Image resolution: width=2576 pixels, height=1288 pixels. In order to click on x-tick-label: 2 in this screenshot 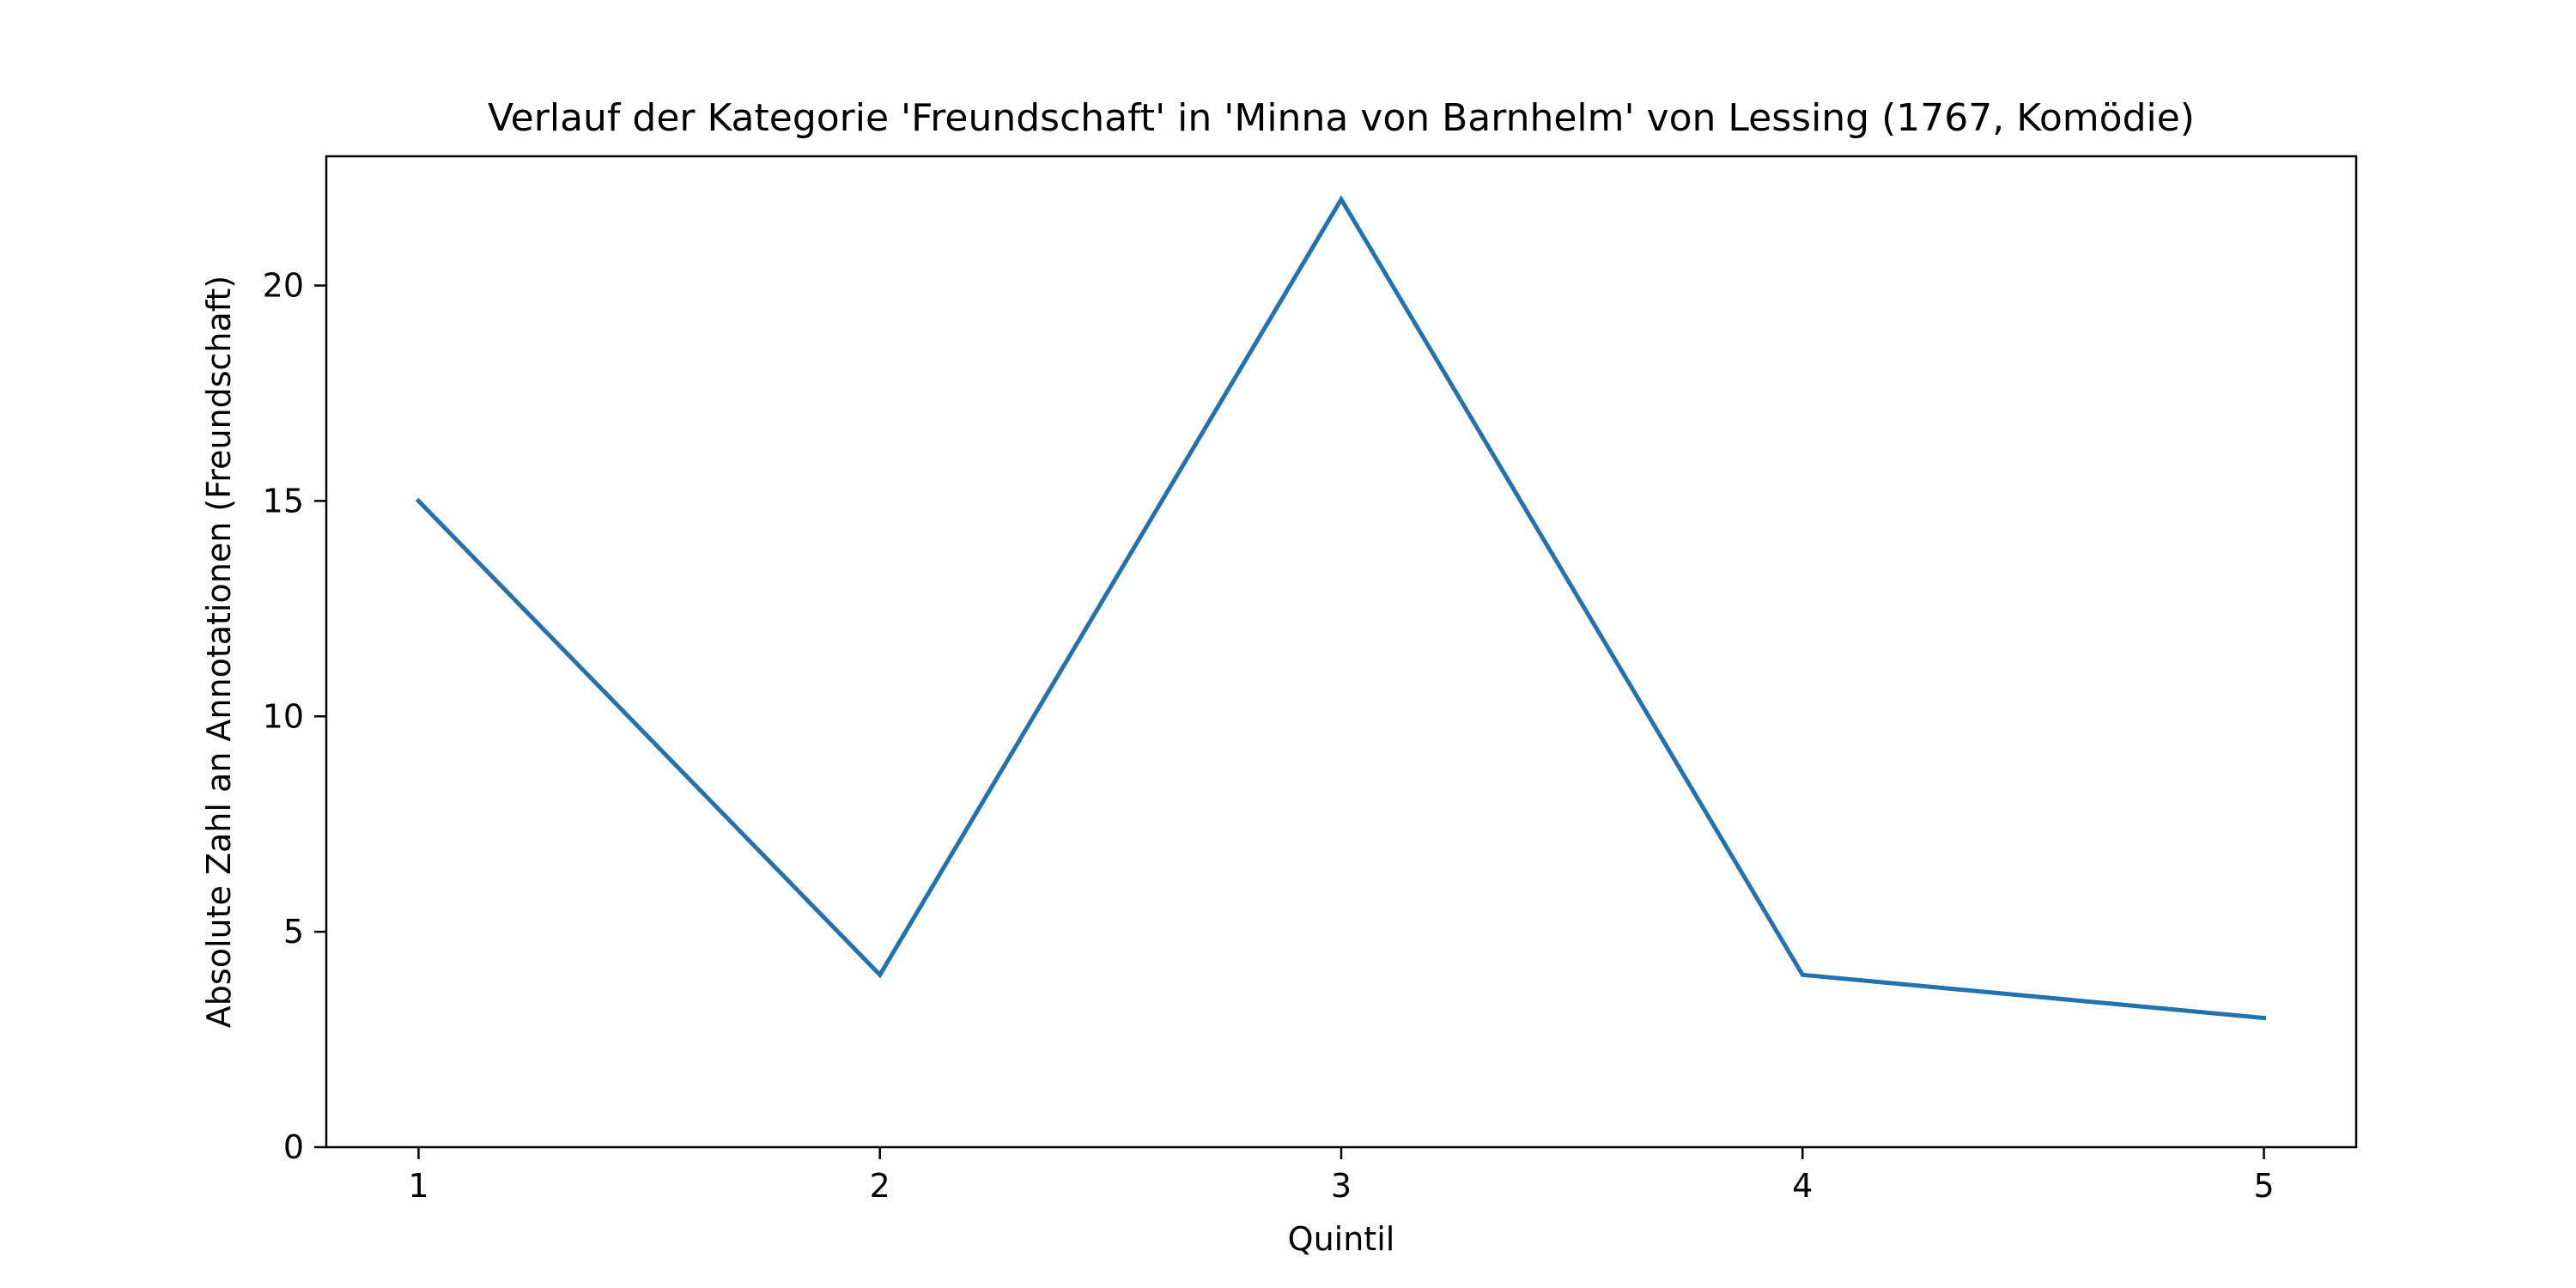, I will do `click(880, 1186)`.